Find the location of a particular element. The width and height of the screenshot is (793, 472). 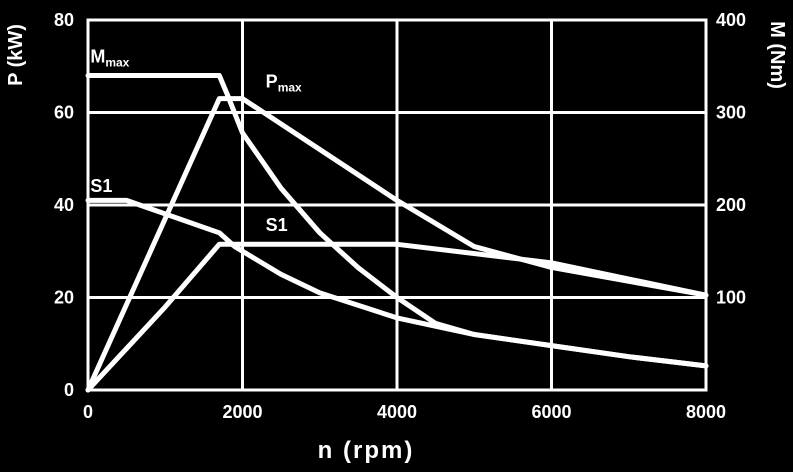

x-tick-label: 4000 is located at coordinates (397, 412).